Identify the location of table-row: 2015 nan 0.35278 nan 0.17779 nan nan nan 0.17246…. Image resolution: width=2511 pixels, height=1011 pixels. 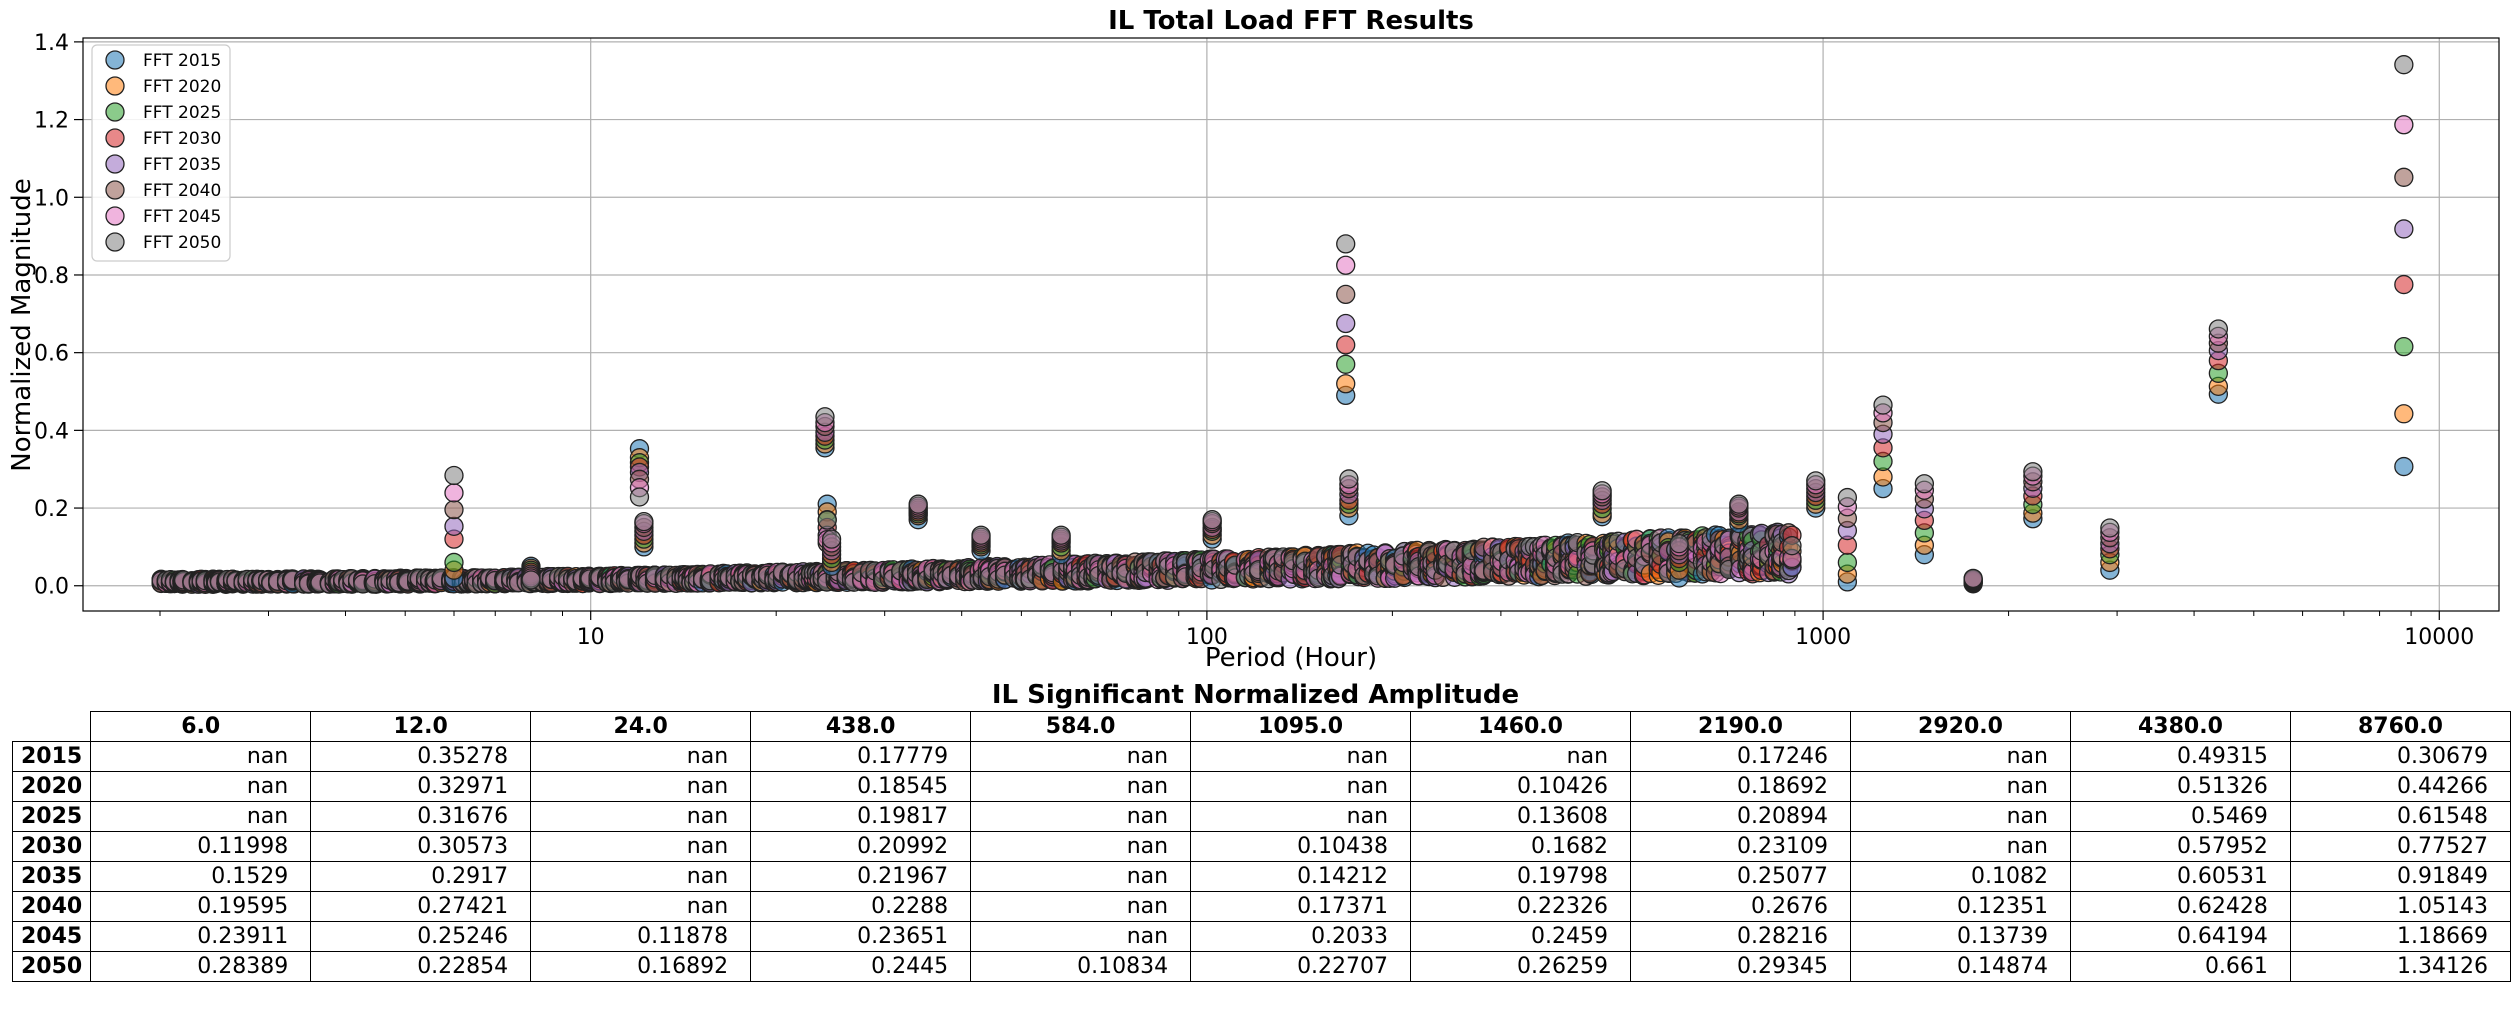
(1261, 756).